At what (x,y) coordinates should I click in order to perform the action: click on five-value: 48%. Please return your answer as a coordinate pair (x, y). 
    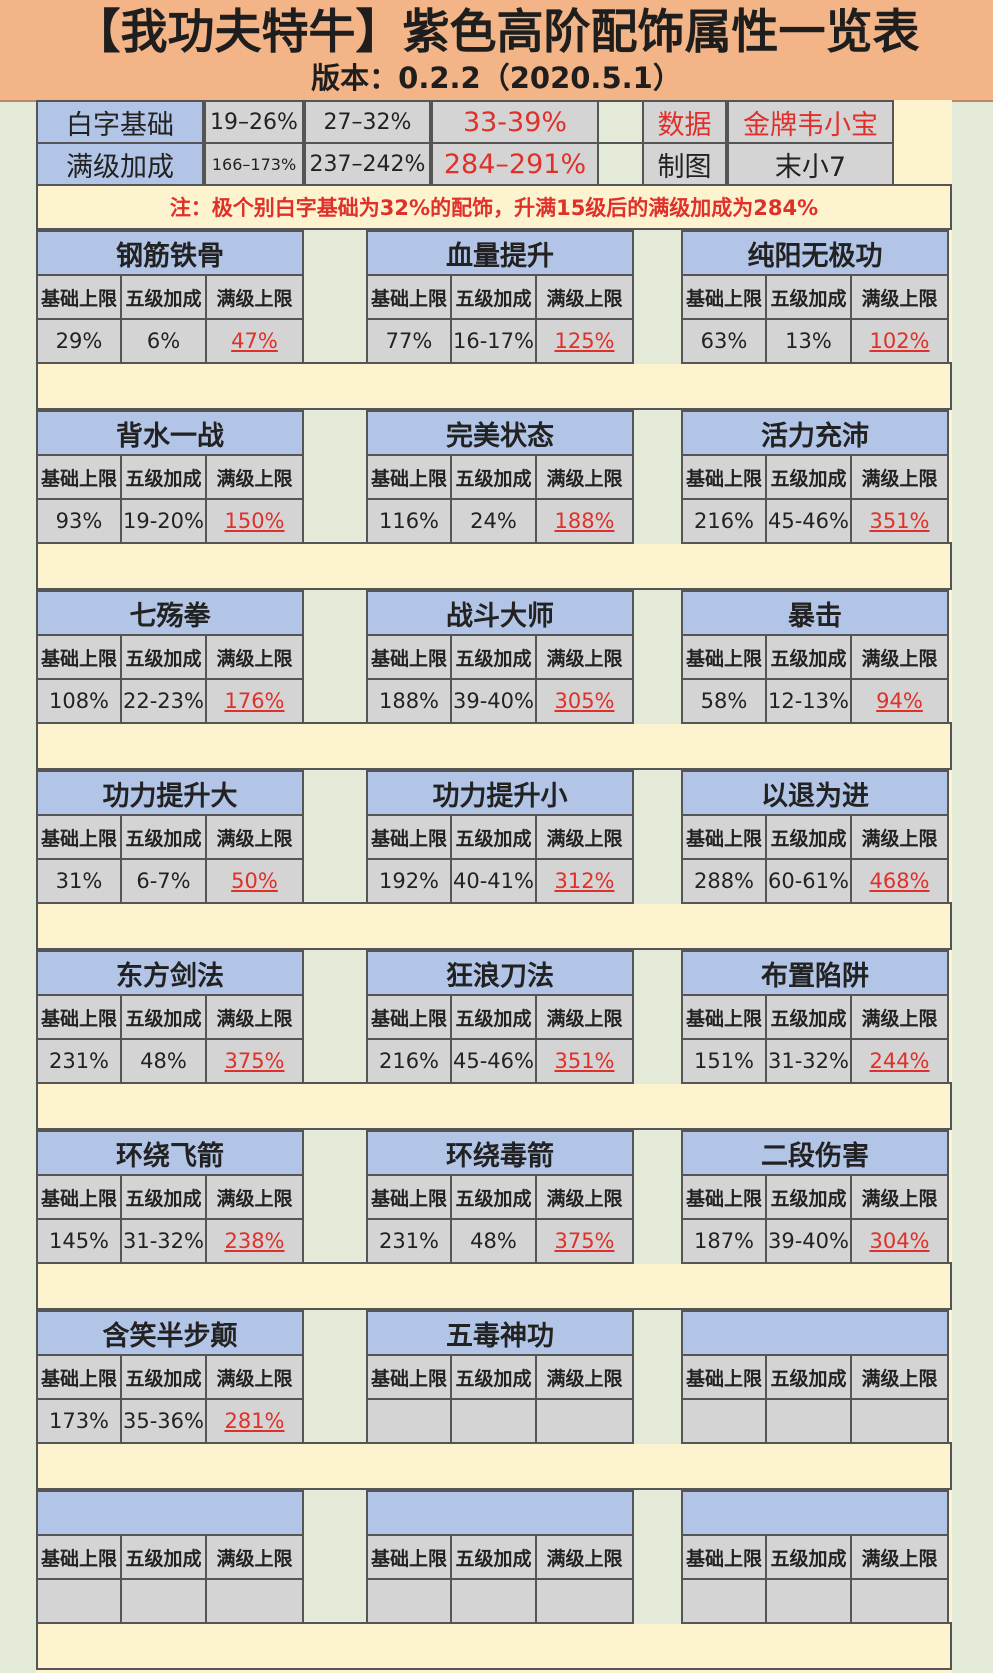
    Looking at the image, I should click on (163, 1061).